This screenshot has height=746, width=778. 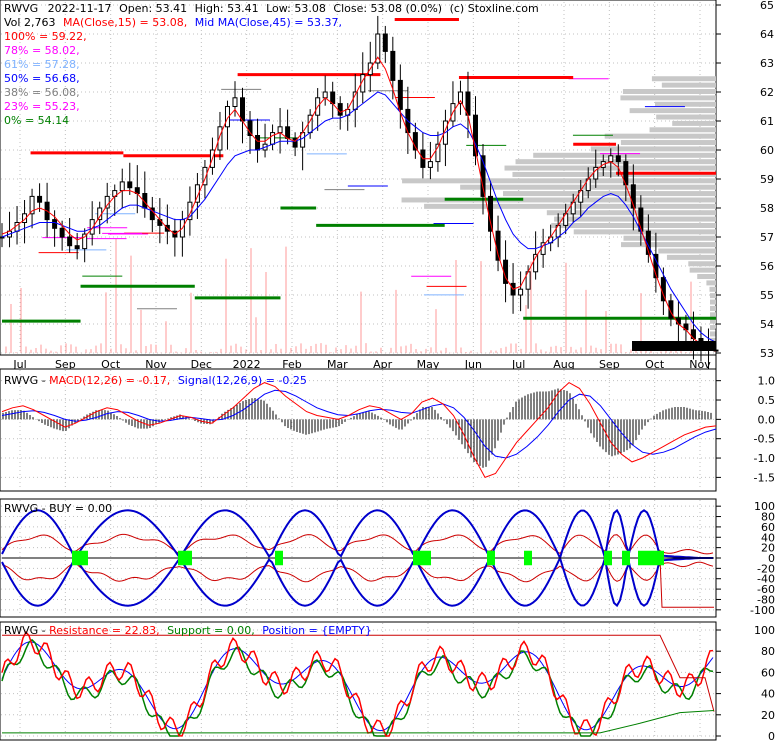 What do you see at coordinates (767, 419) in the screenshot?
I see `y-tick-label: 0.0` at bounding box center [767, 419].